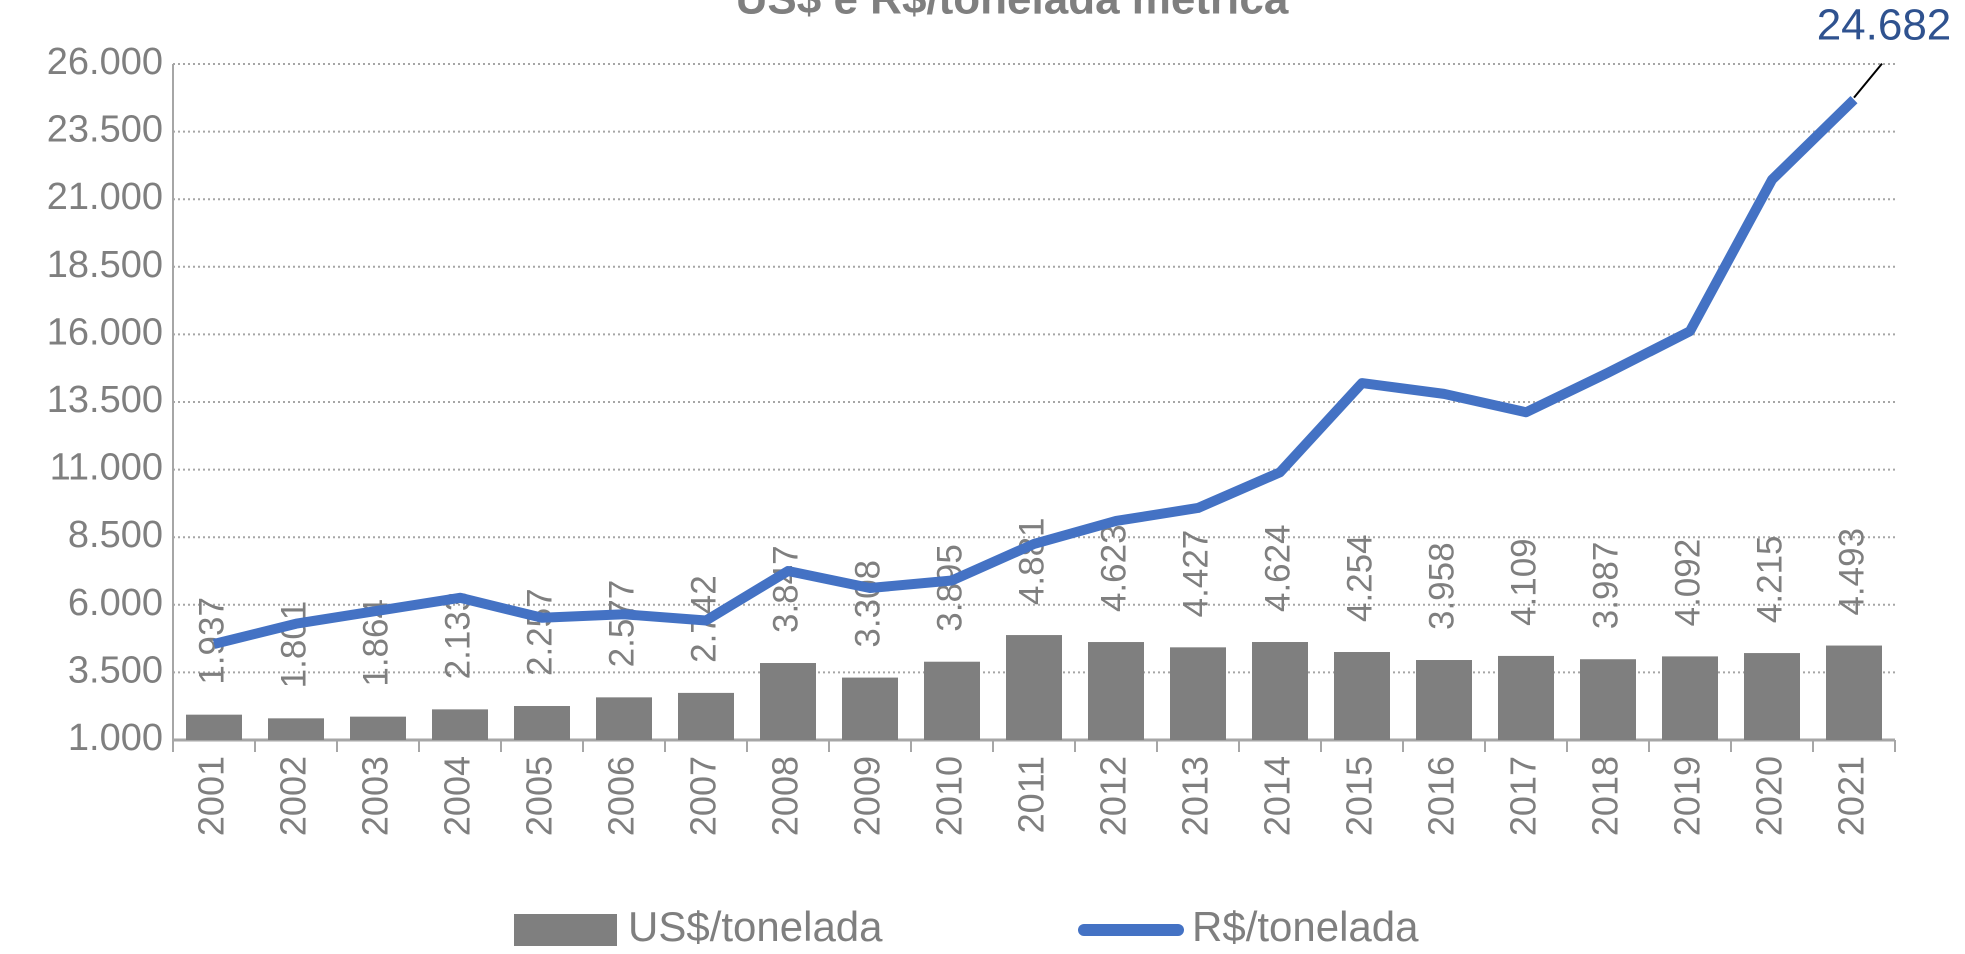 The image size is (1965, 954). I want to click on data-label: 4.881, so click(1031, 561).